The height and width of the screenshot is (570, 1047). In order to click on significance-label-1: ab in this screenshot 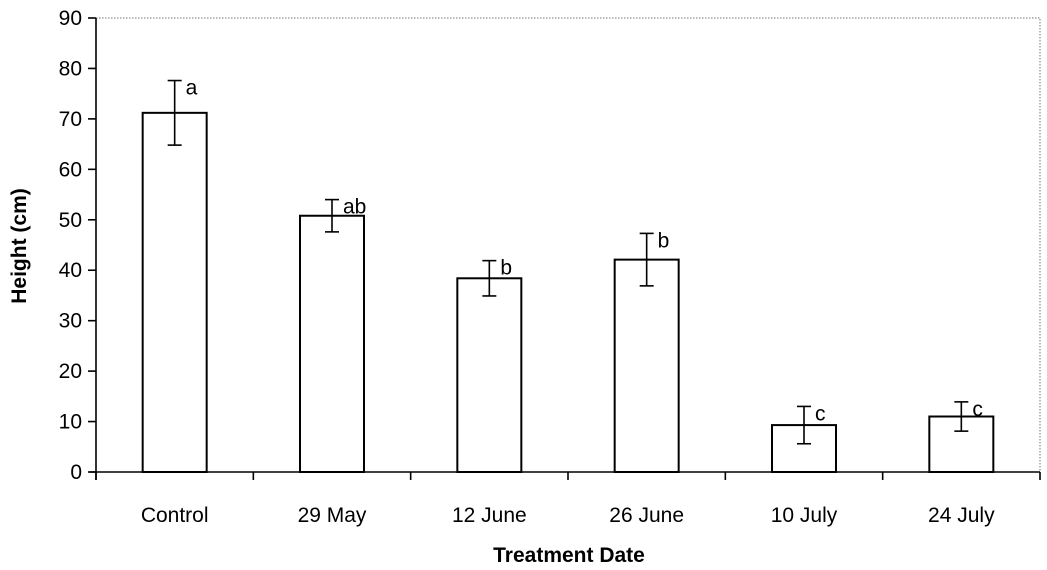, I will do `click(354, 207)`.